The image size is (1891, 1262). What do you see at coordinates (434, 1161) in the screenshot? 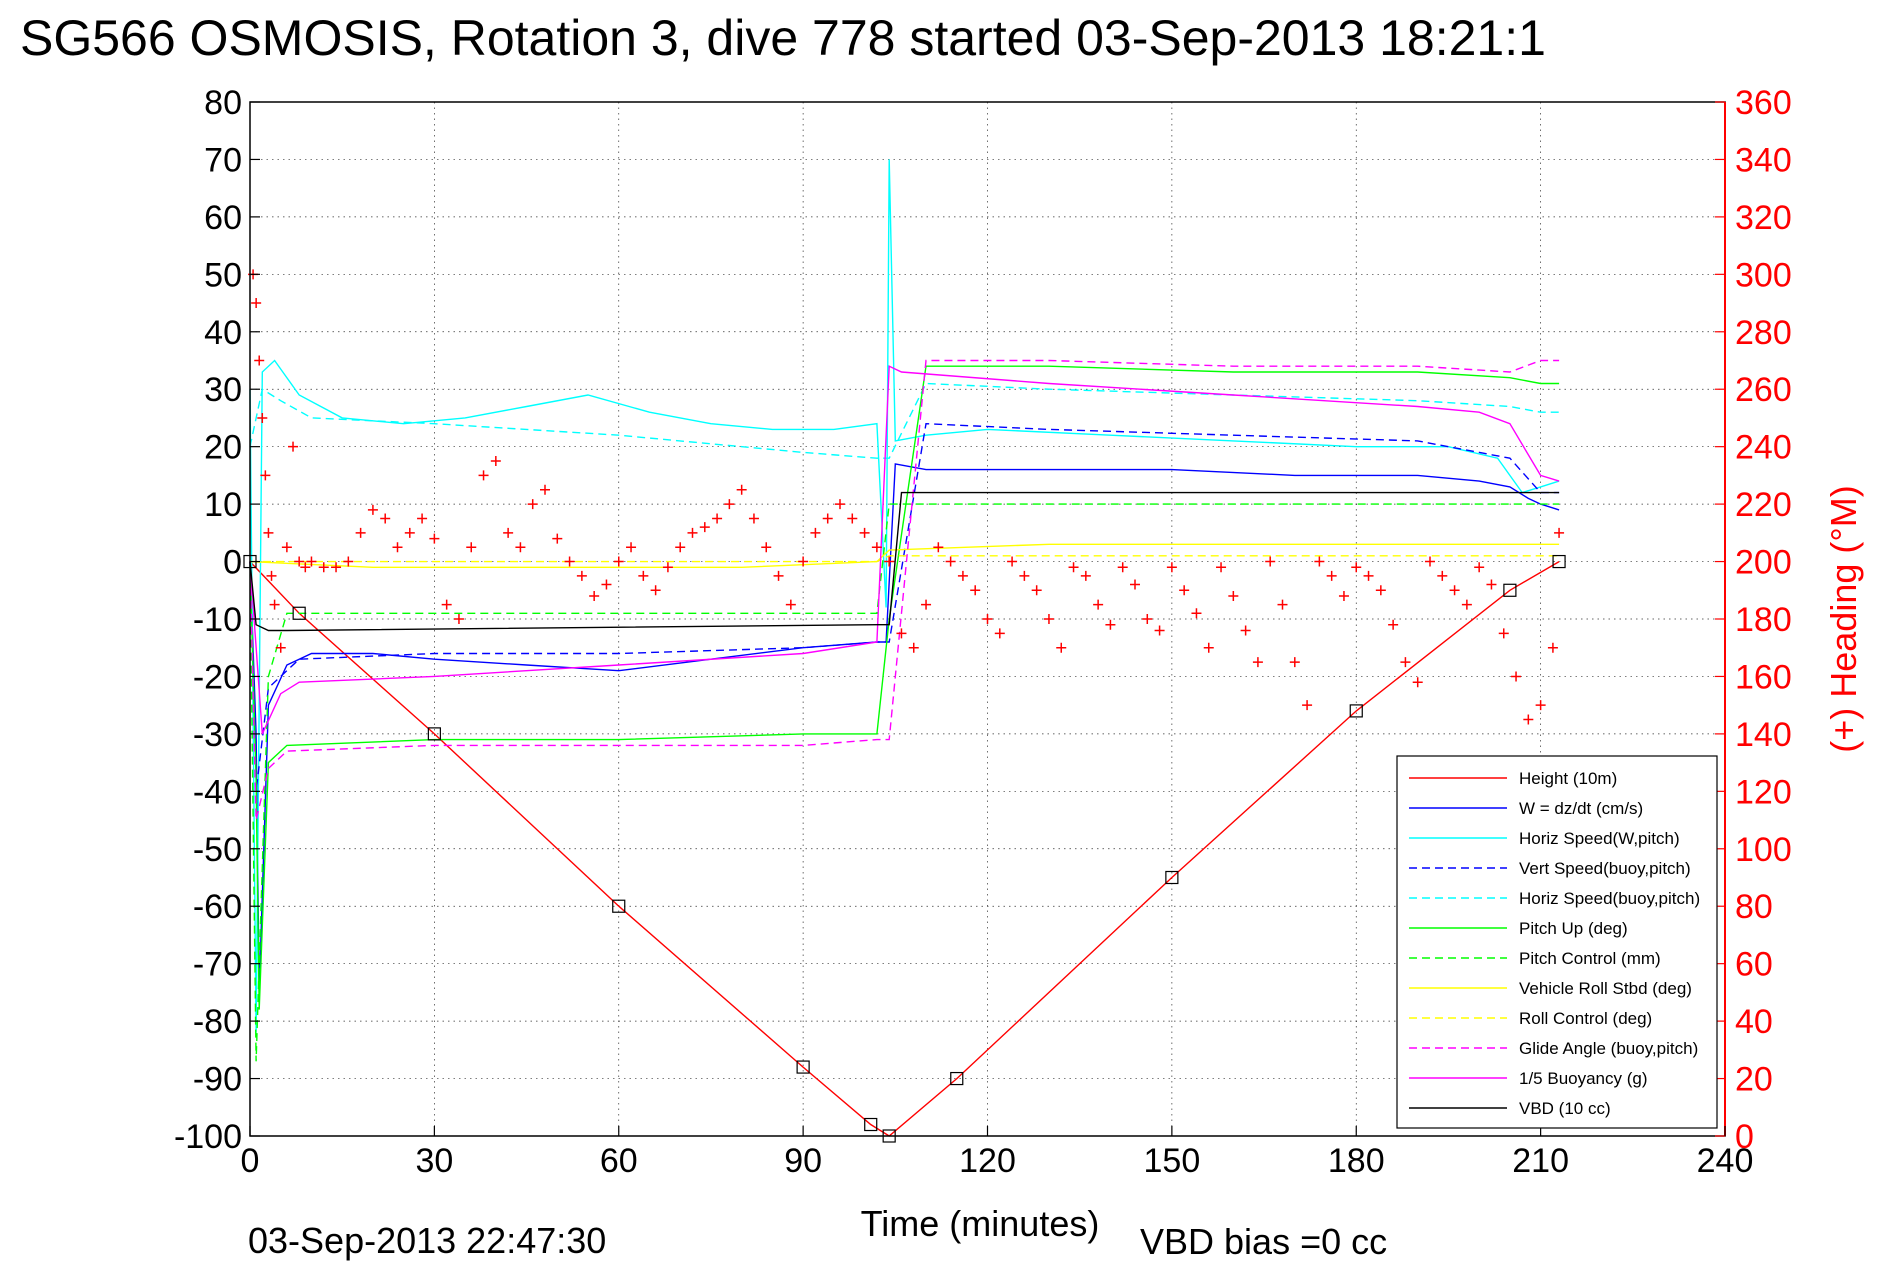
I see `x-tick-label: 30` at bounding box center [434, 1161].